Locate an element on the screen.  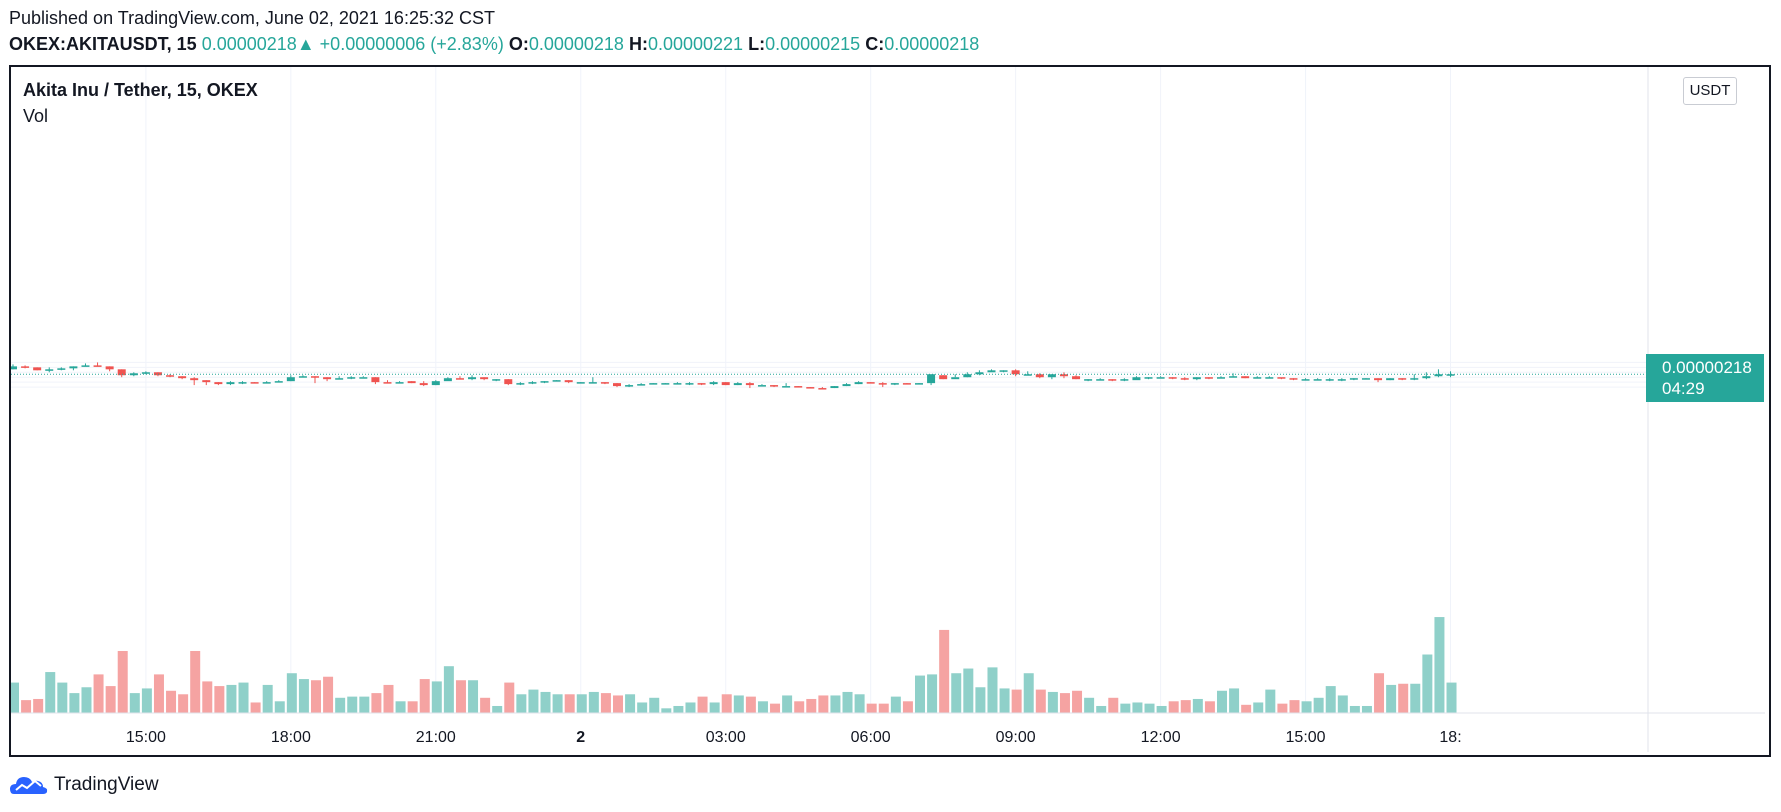
currency-button: USDT is located at coordinates (1710, 91).